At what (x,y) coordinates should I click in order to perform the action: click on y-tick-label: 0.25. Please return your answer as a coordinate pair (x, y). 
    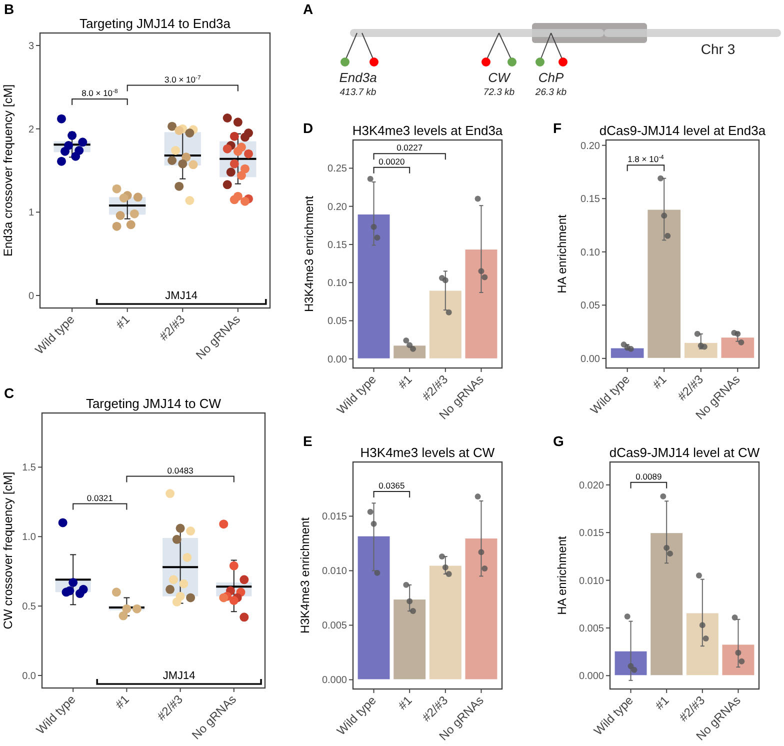
    Looking at the image, I should click on (338, 169).